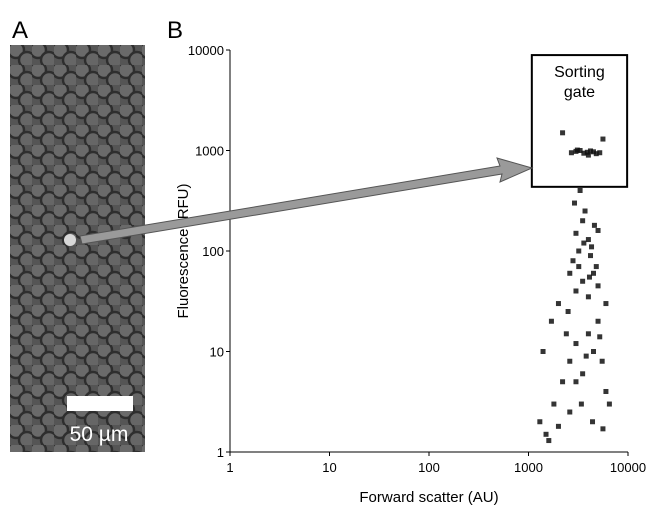 The height and width of the screenshot is (513, 654). Describe the element at coordinates (579, 121) in the screenshot. I see `sorting-gate` at that location.